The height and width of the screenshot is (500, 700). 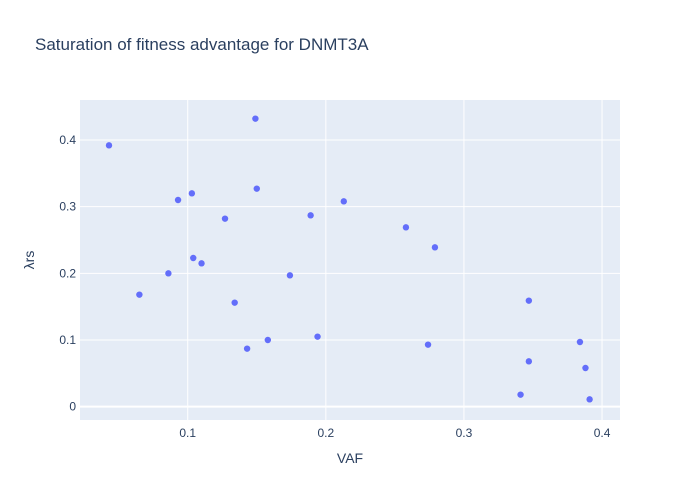 I want to click on y-tick-label: 0.3, so click(x=67, y=207).